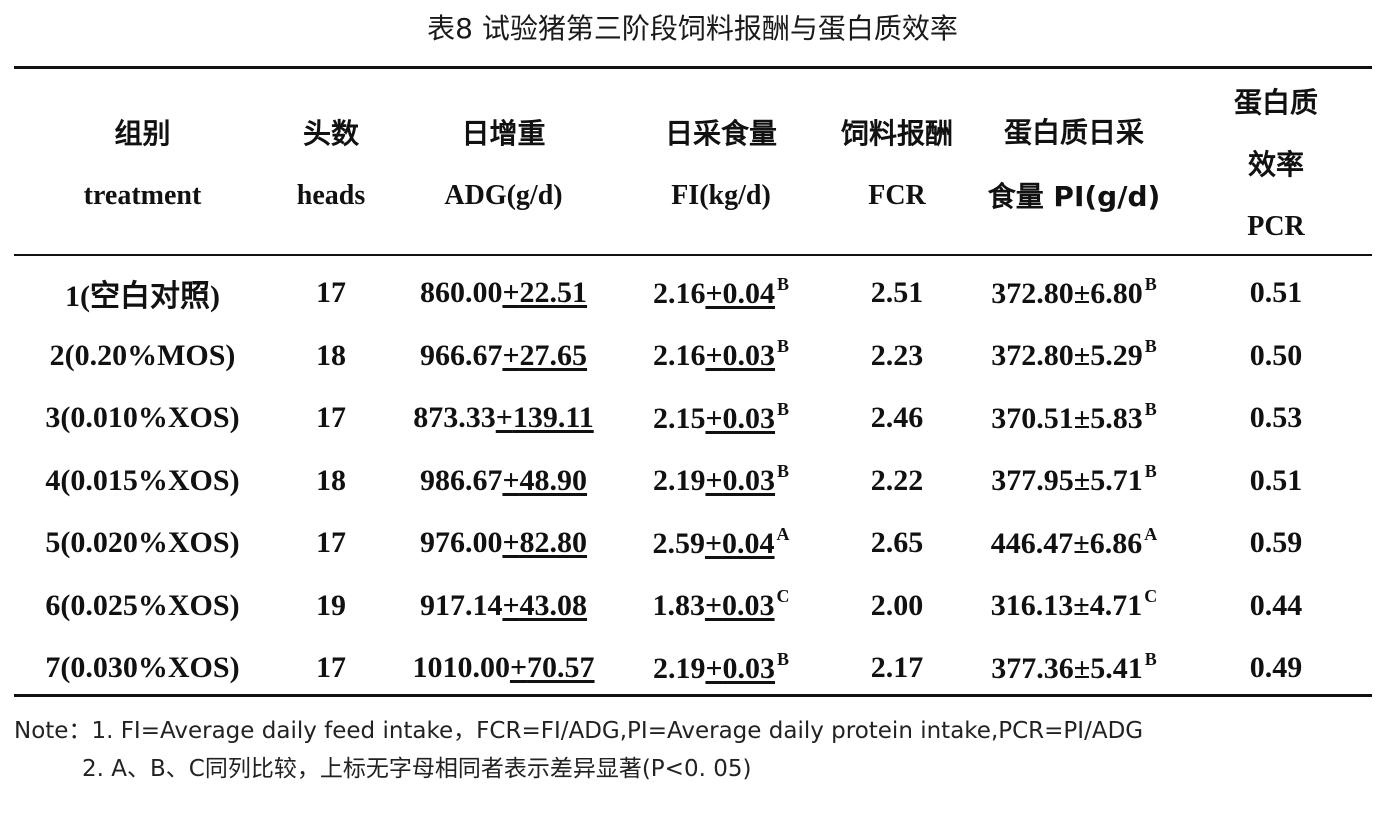 The image size is (1385, 820). Describe the element at coordinates (331, 195) in the screenshot. I see `col-header-en: heads` at that location.